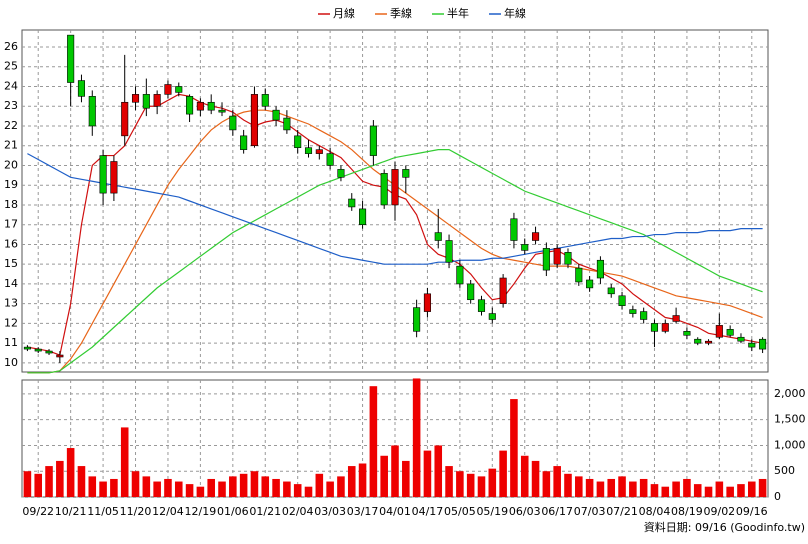  Describe the element at coordinates (622, 511) in the screenshot. I see `x-tick-label: 07/21` at that location.